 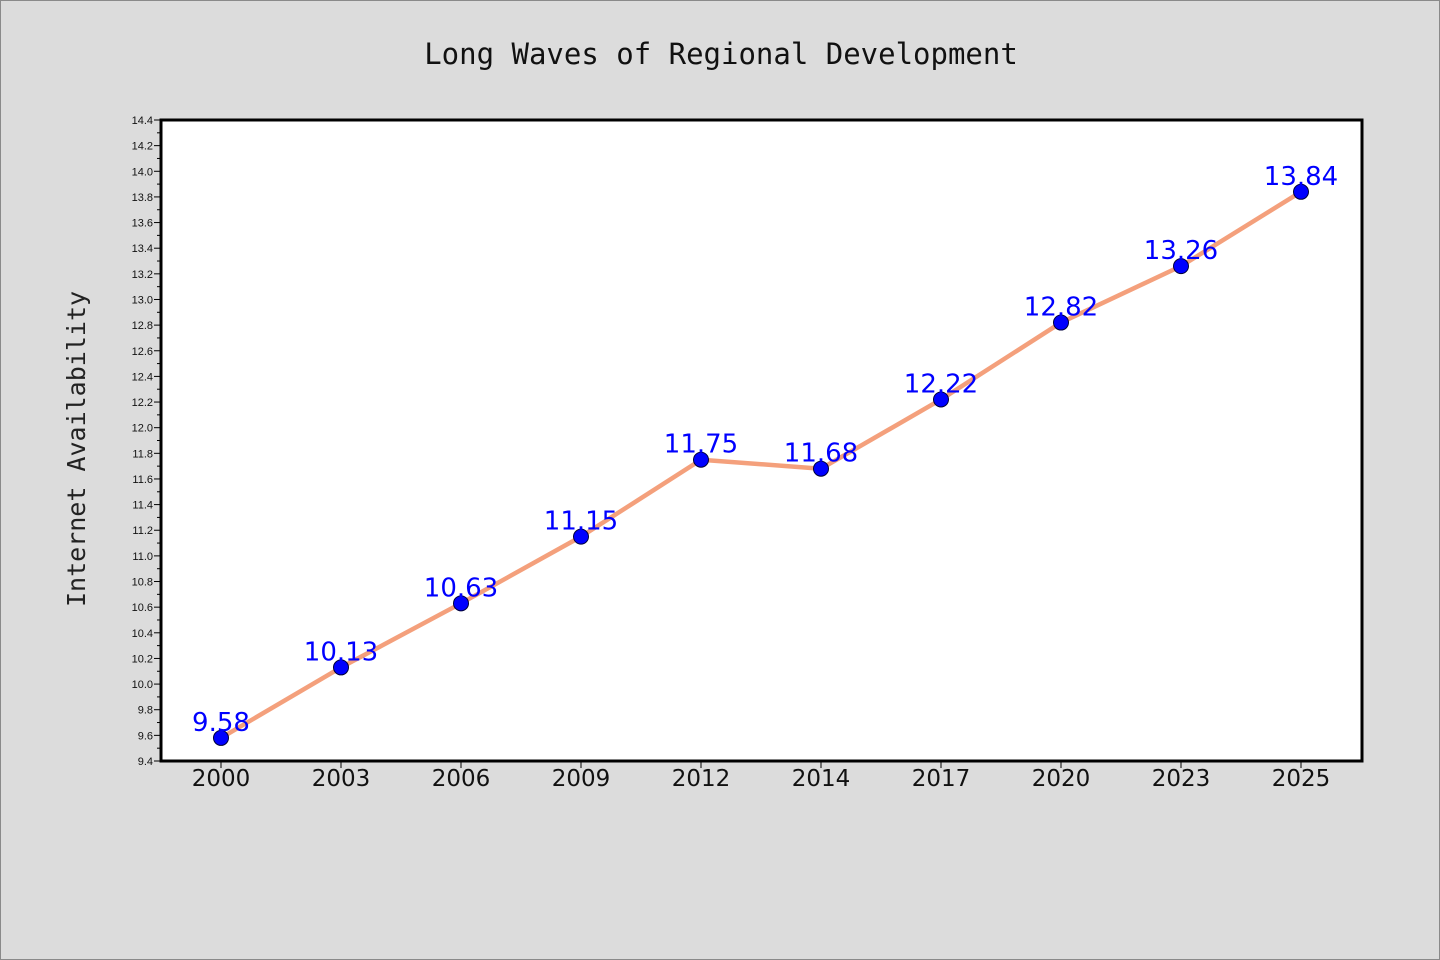 I want to click on y-tick-label: 13.4, so click(x=142, y=249).